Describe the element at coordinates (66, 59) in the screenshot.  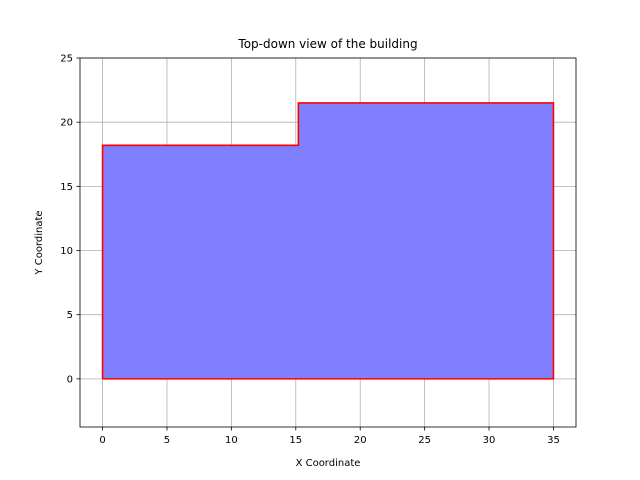
I see `y-tick-label: 25` at that location.